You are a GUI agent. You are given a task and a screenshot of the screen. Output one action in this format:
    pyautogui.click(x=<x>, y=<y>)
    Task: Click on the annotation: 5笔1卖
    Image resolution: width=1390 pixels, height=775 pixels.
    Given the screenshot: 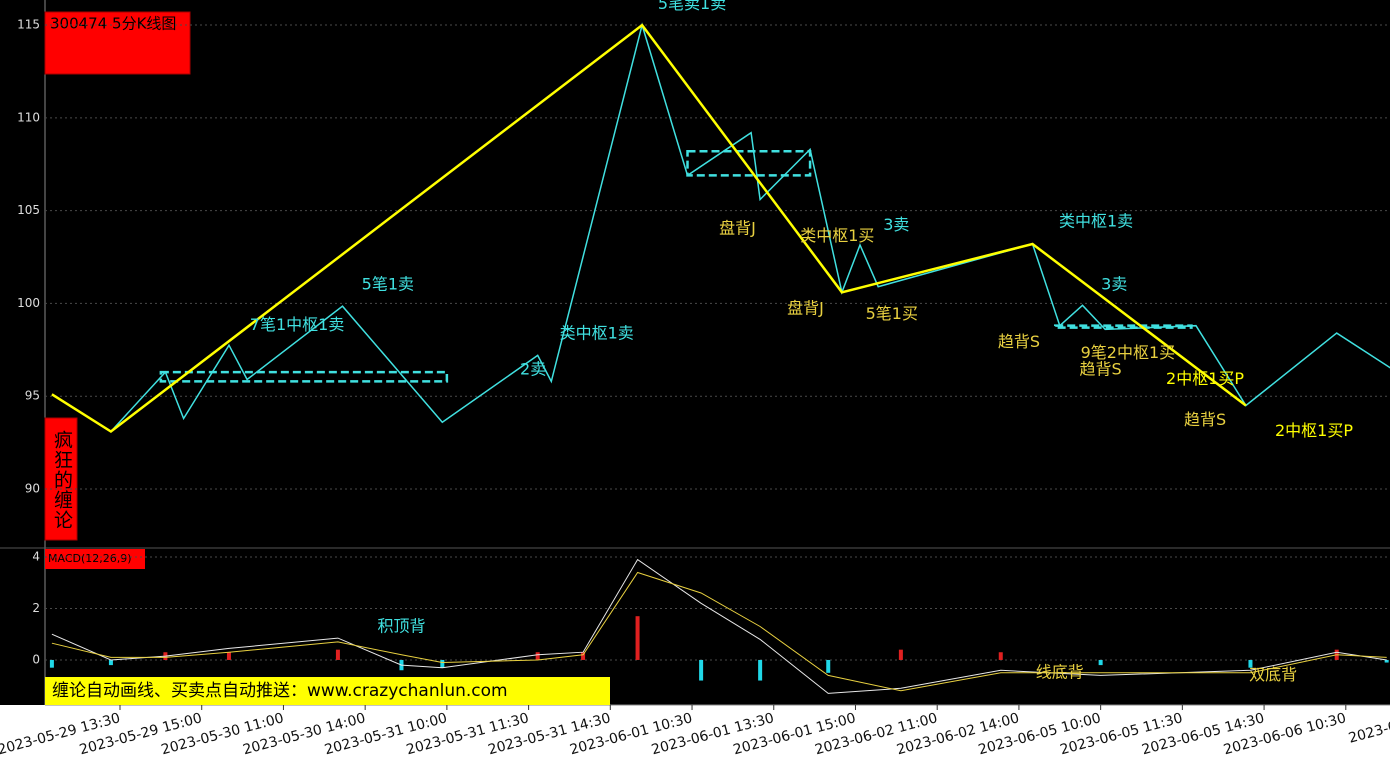 What is the action you would take?
    pyautogui.click(x=388, y=283)
    